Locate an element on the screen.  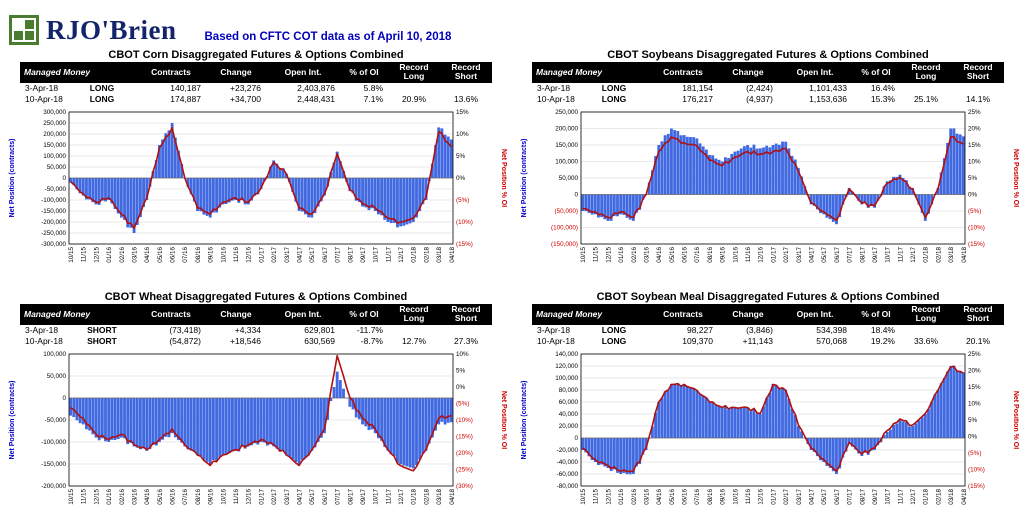
col-contracts: Contracts is located at coordinates (171, 72).